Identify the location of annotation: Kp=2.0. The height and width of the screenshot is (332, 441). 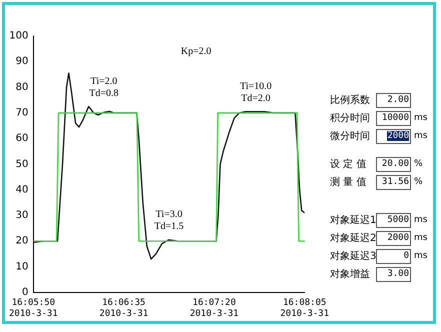
(196, 52).